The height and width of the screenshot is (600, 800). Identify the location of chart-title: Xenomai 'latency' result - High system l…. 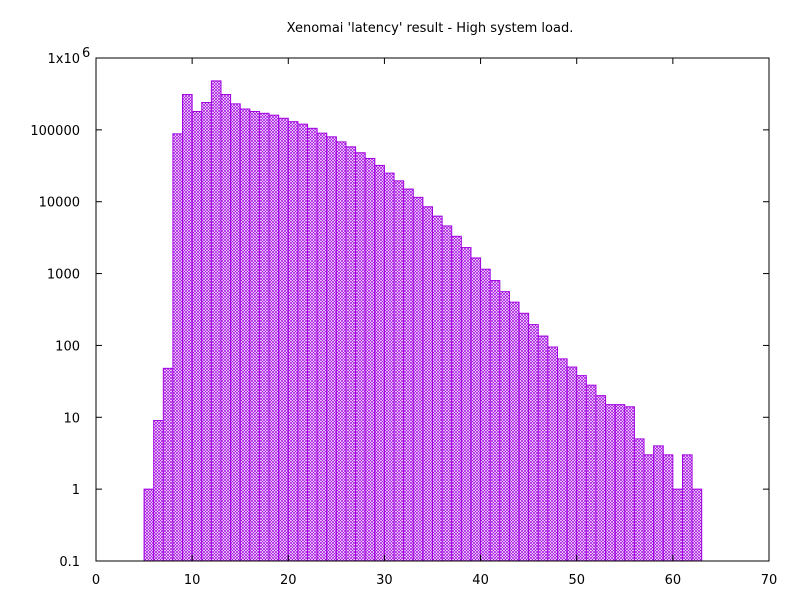
(430, 28).